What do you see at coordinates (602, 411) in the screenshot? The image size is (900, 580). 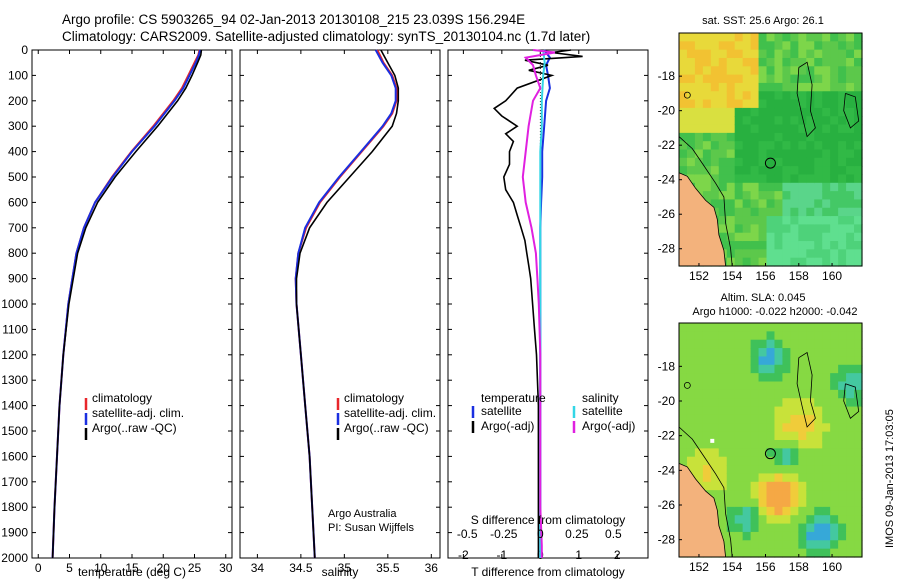 I see `legend-label-s-satellite: satellite` at bounding box center [602, 411].